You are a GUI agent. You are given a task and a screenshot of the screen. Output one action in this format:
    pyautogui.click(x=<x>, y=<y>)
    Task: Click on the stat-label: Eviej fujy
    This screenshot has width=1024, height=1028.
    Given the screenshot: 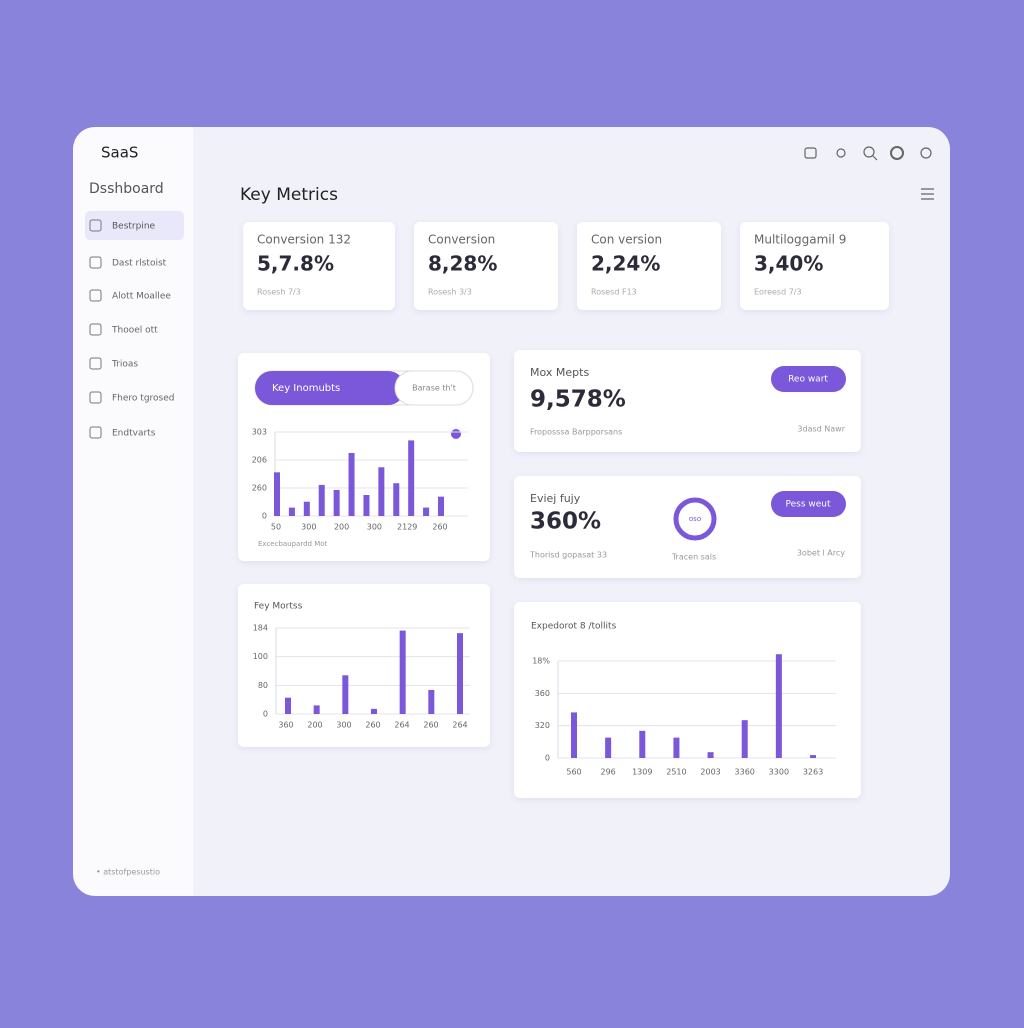 What is the action you would take?
    pyautogui.click(x=555, y=498)
    